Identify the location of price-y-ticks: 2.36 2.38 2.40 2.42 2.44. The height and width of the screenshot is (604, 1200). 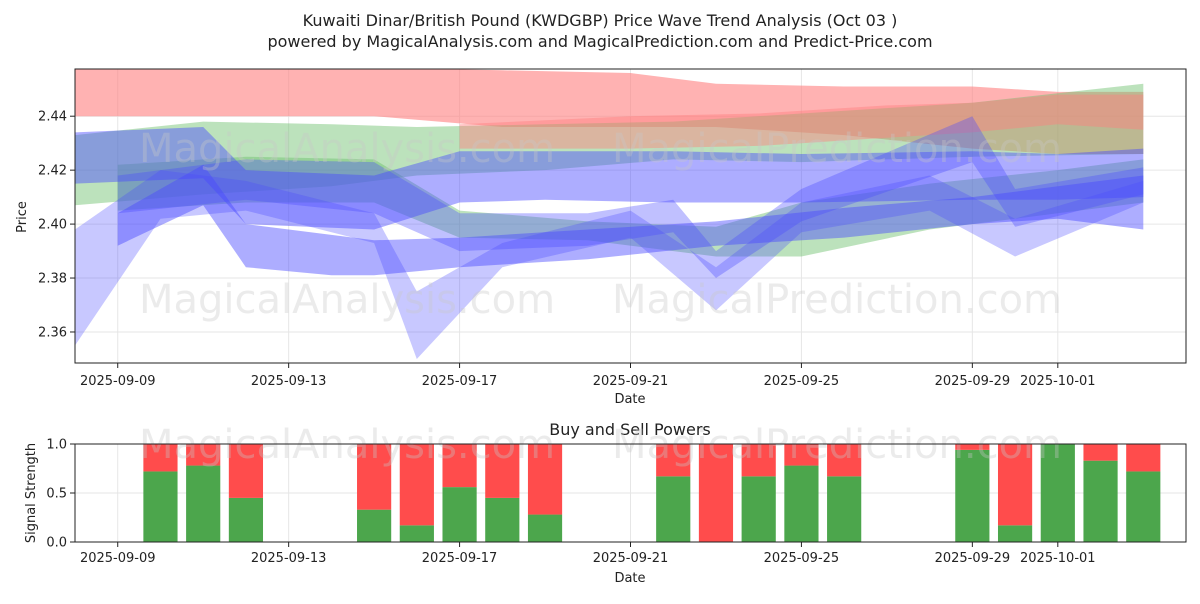
(56, 225).